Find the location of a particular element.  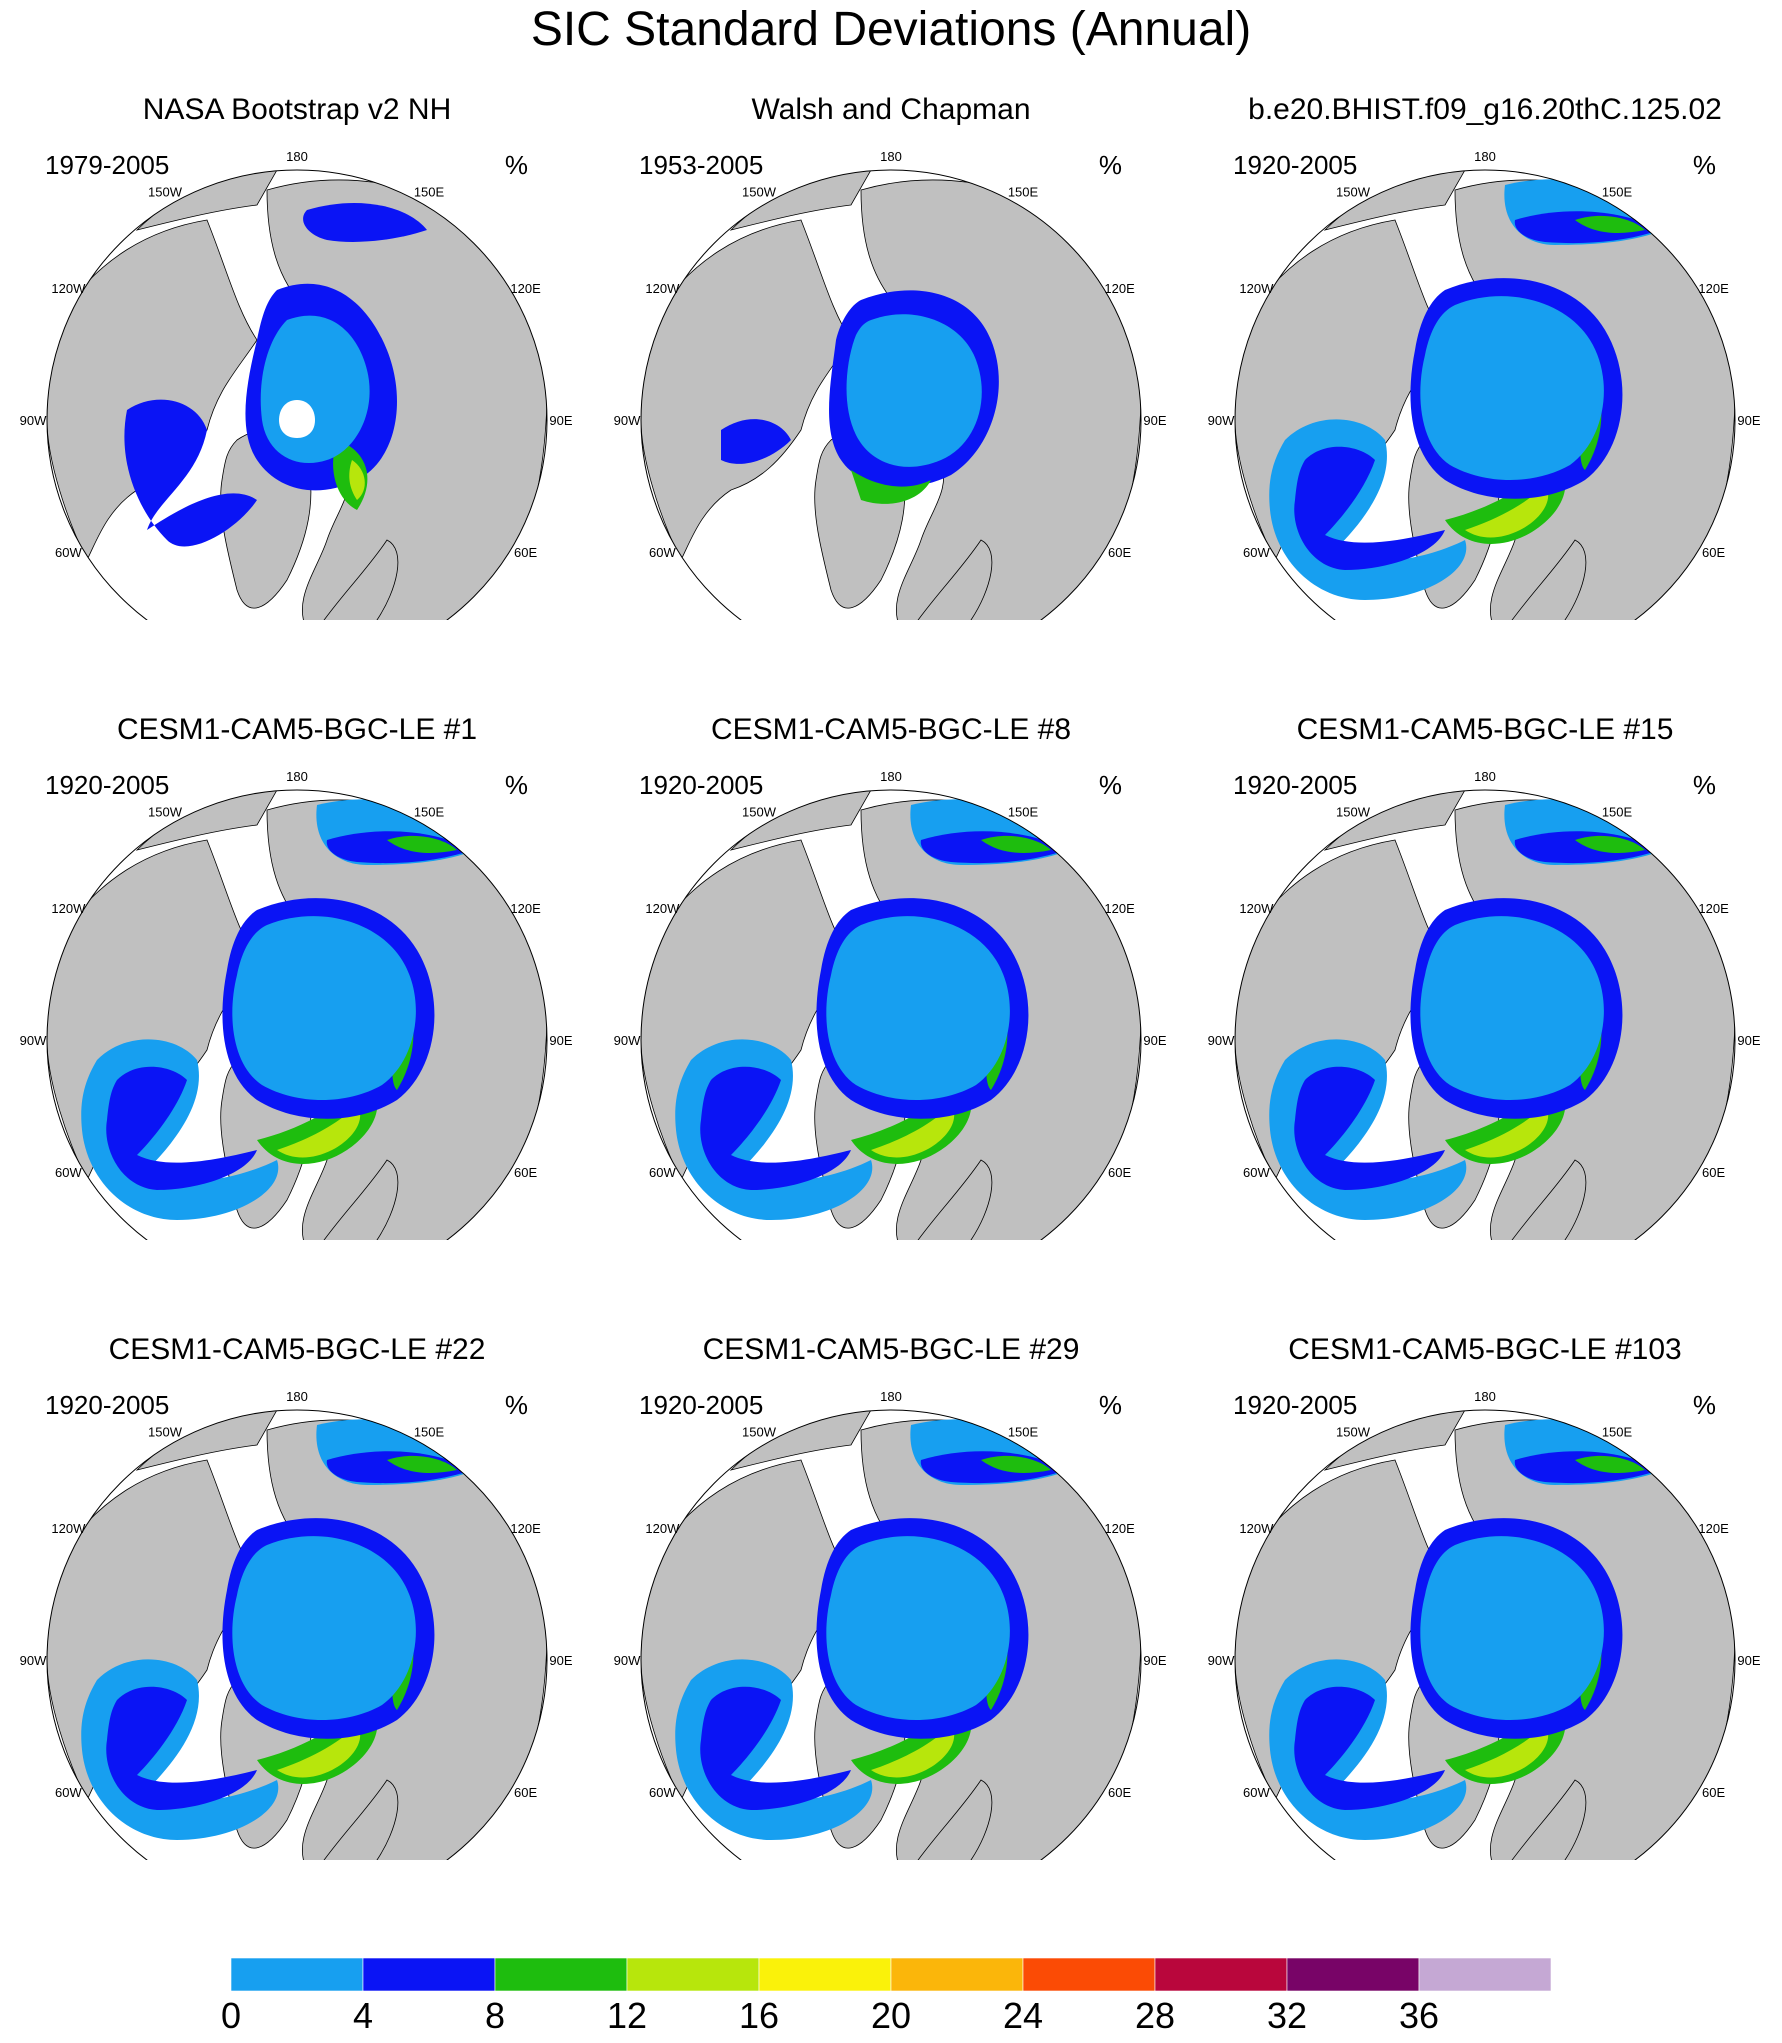

colorbar-tick-label: 24 is located at coordinates (1023, 2015).